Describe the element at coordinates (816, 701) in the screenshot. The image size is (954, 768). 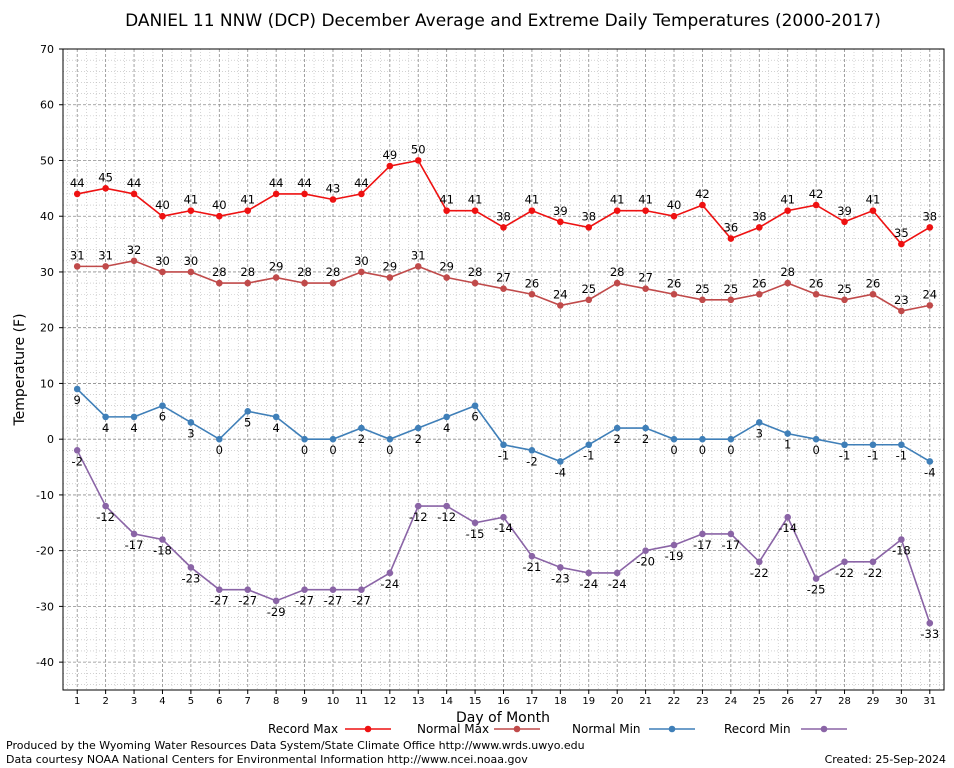
I see `x-tick-label: 27` at that location.